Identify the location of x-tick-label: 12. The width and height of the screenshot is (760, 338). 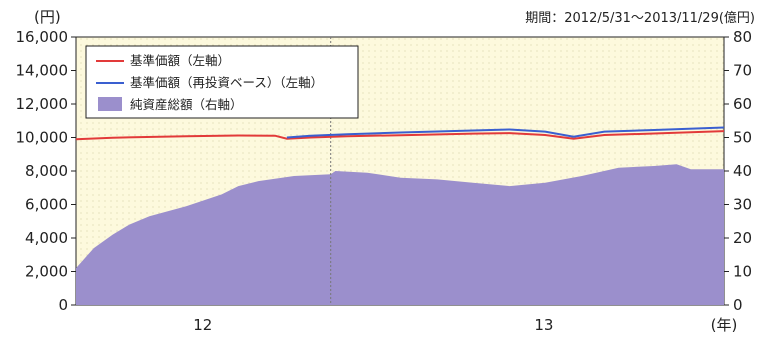
(202, 325).